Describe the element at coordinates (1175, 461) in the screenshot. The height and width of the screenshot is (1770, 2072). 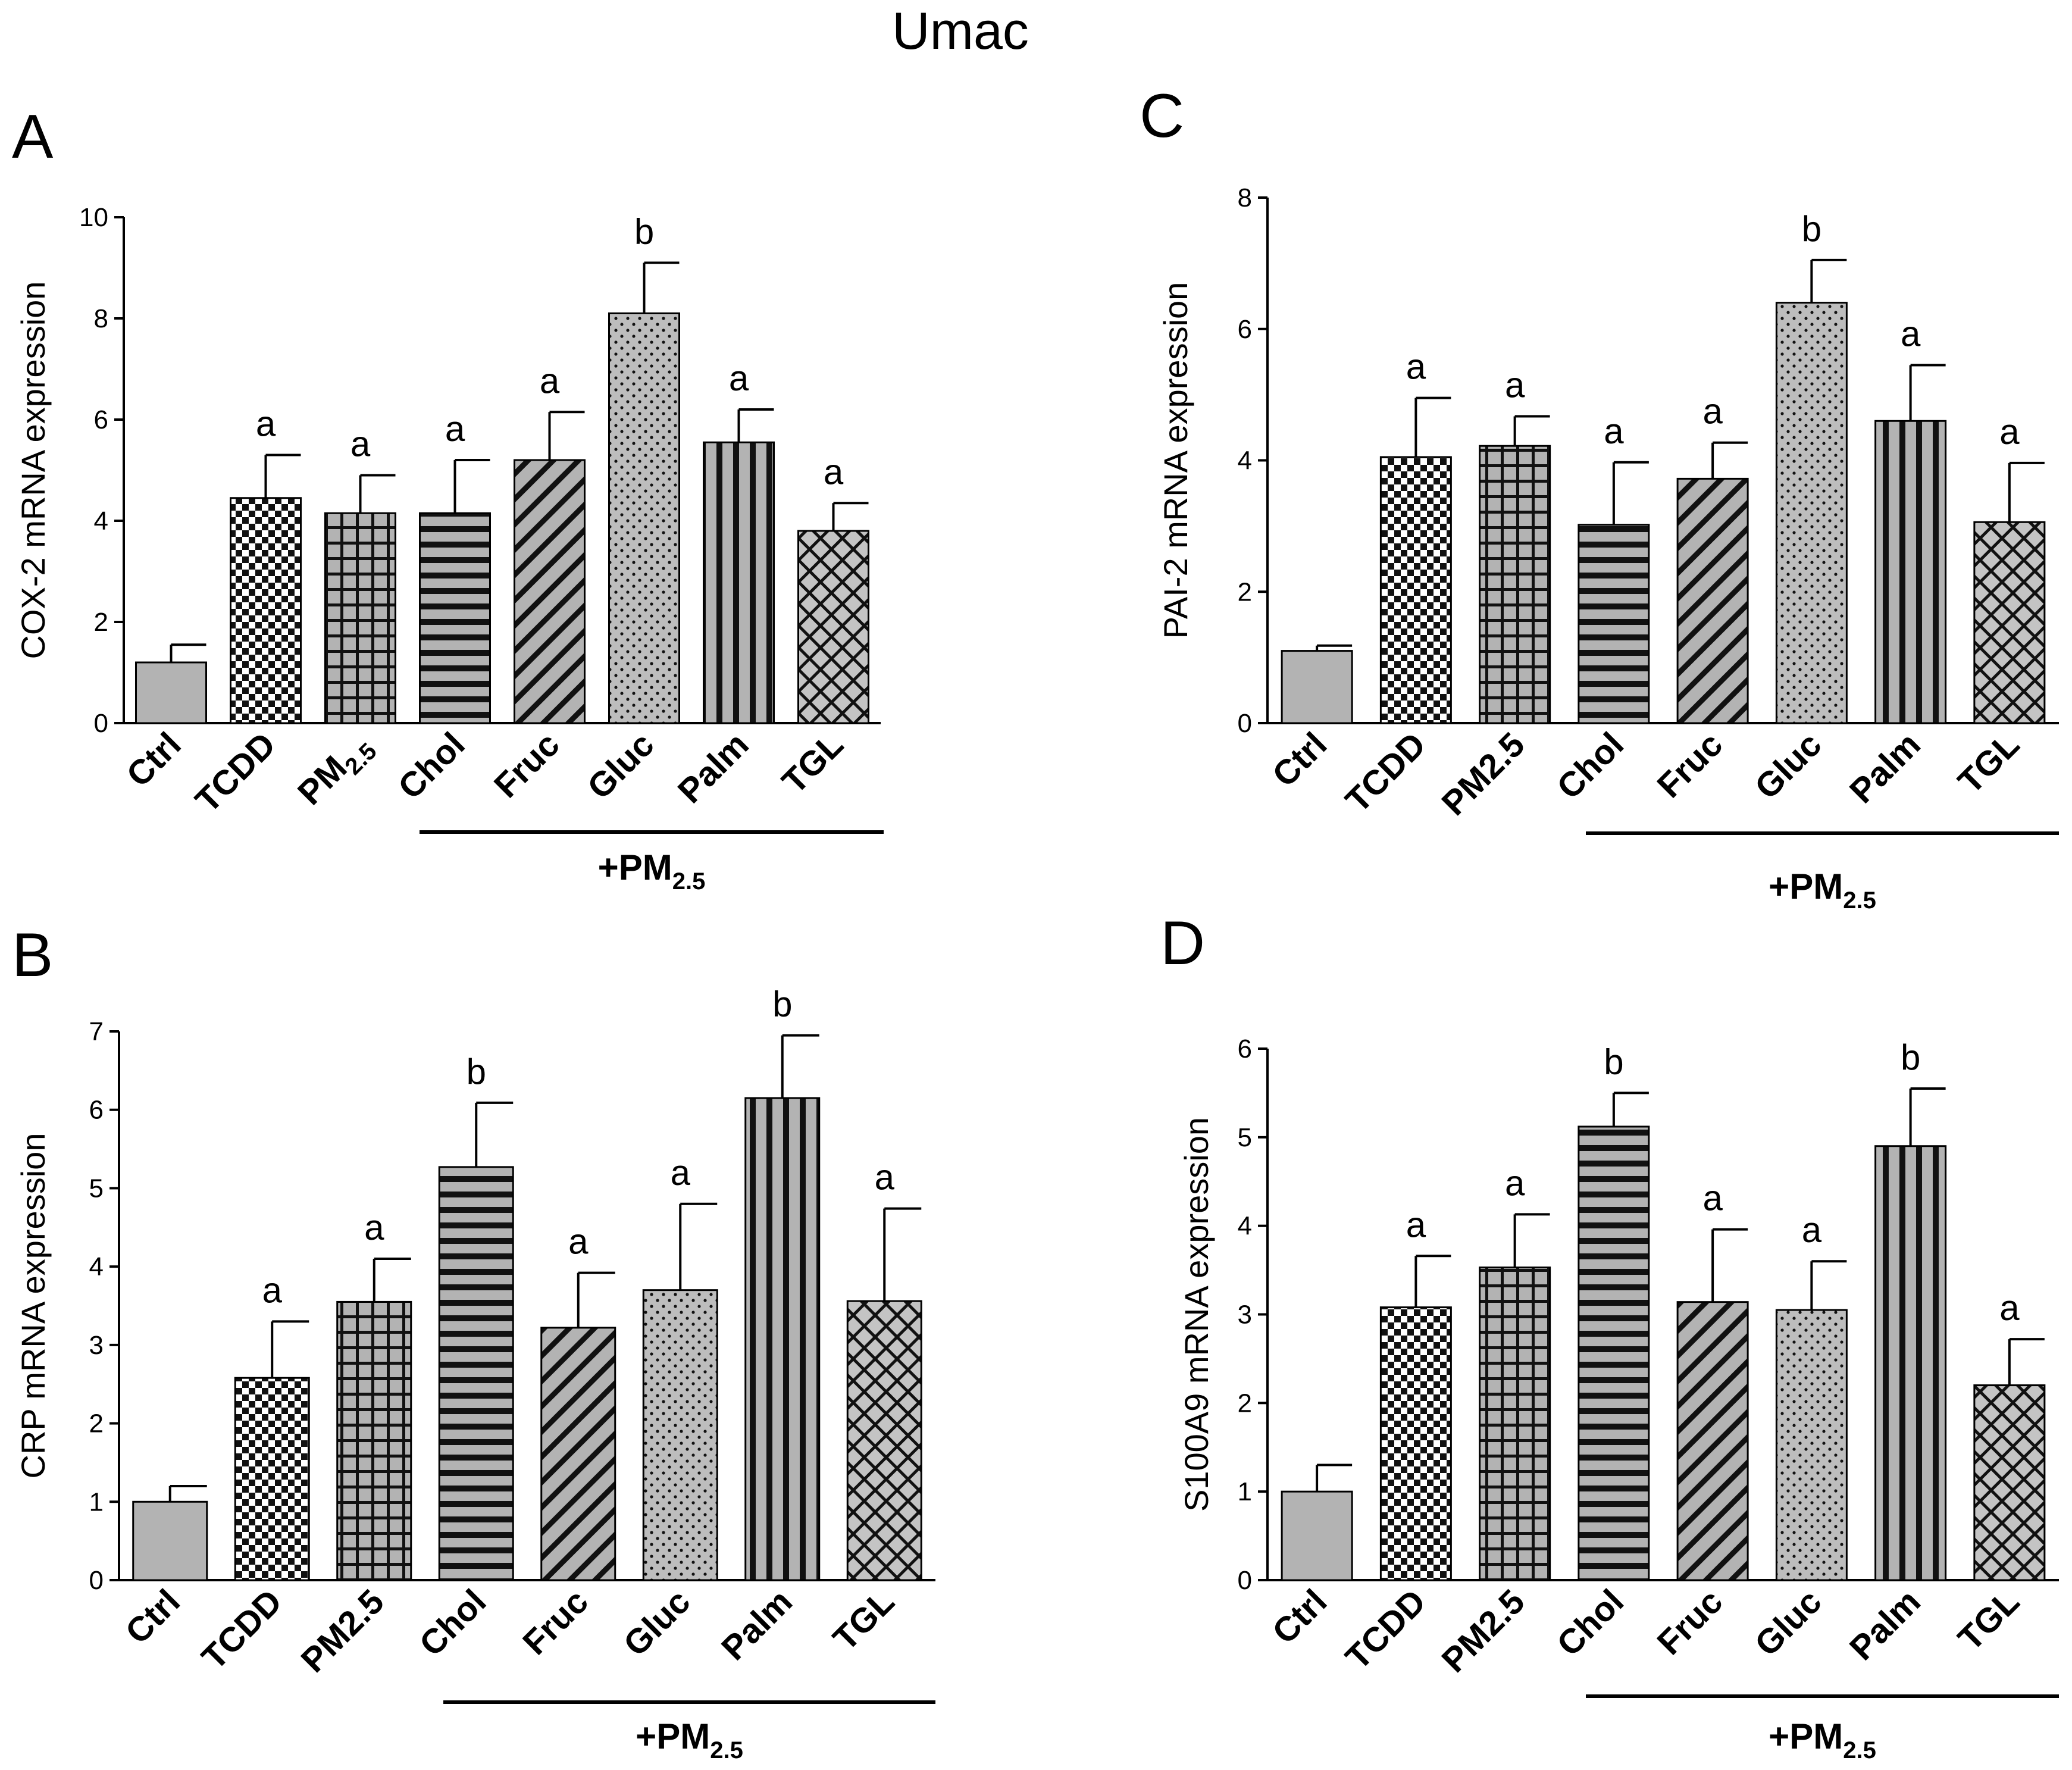
I see `y-axis-label: PAI-2 mRNA expression` at that location.